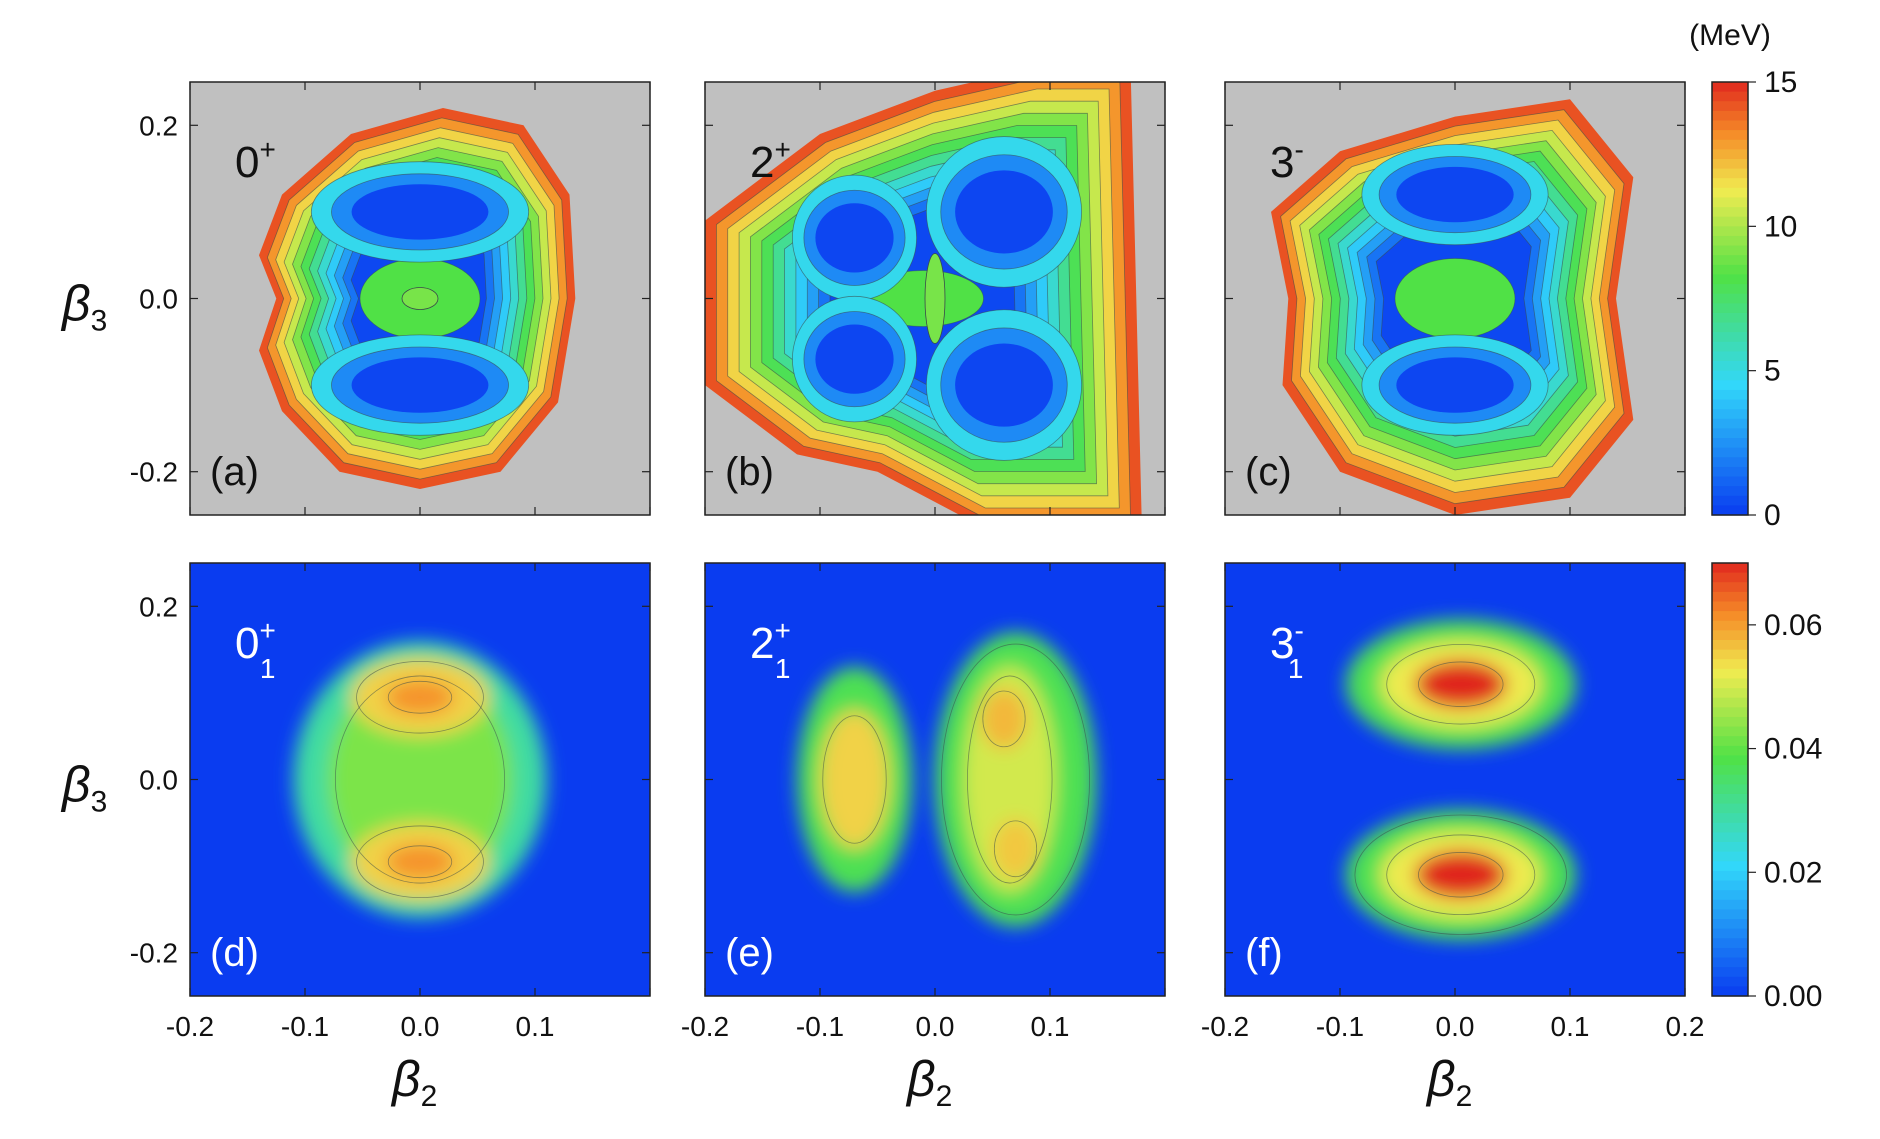 This screenshot has width=1880, height=1139. Describe the element at coordinates (158, 606) in the screenshot. I see `y-tick-label: 0.2` at that location.